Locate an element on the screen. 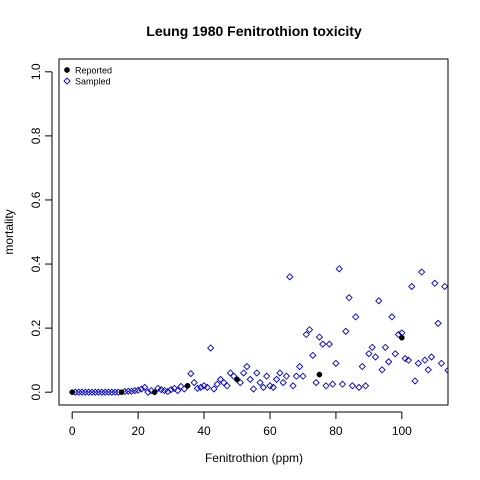 The height and width of the screenshot is (480, 480). y-axis-label: mortality is located at coordinates (9, 231).